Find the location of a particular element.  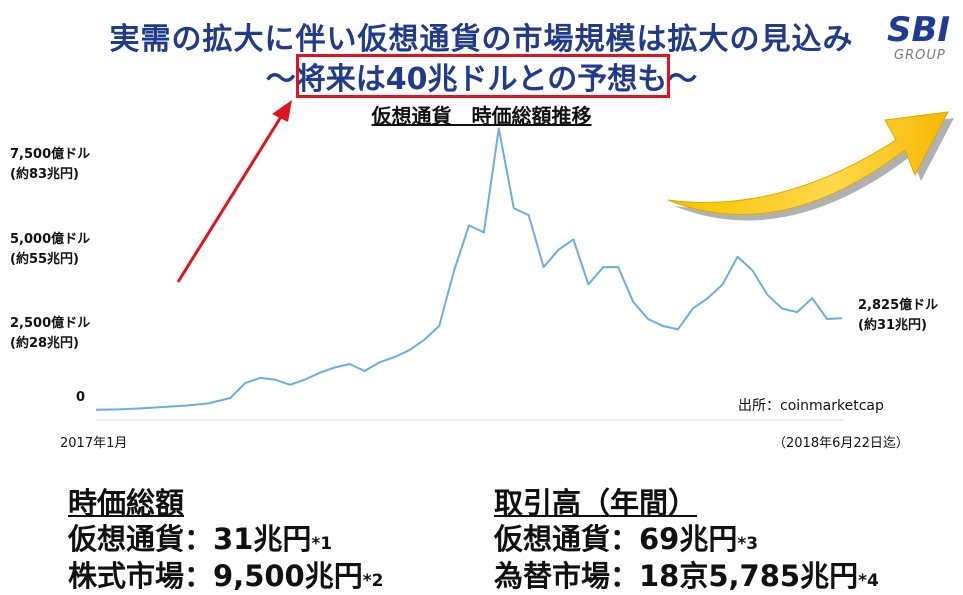

stat-left-heading: 時価総額 is located at coordinates (126, 503).